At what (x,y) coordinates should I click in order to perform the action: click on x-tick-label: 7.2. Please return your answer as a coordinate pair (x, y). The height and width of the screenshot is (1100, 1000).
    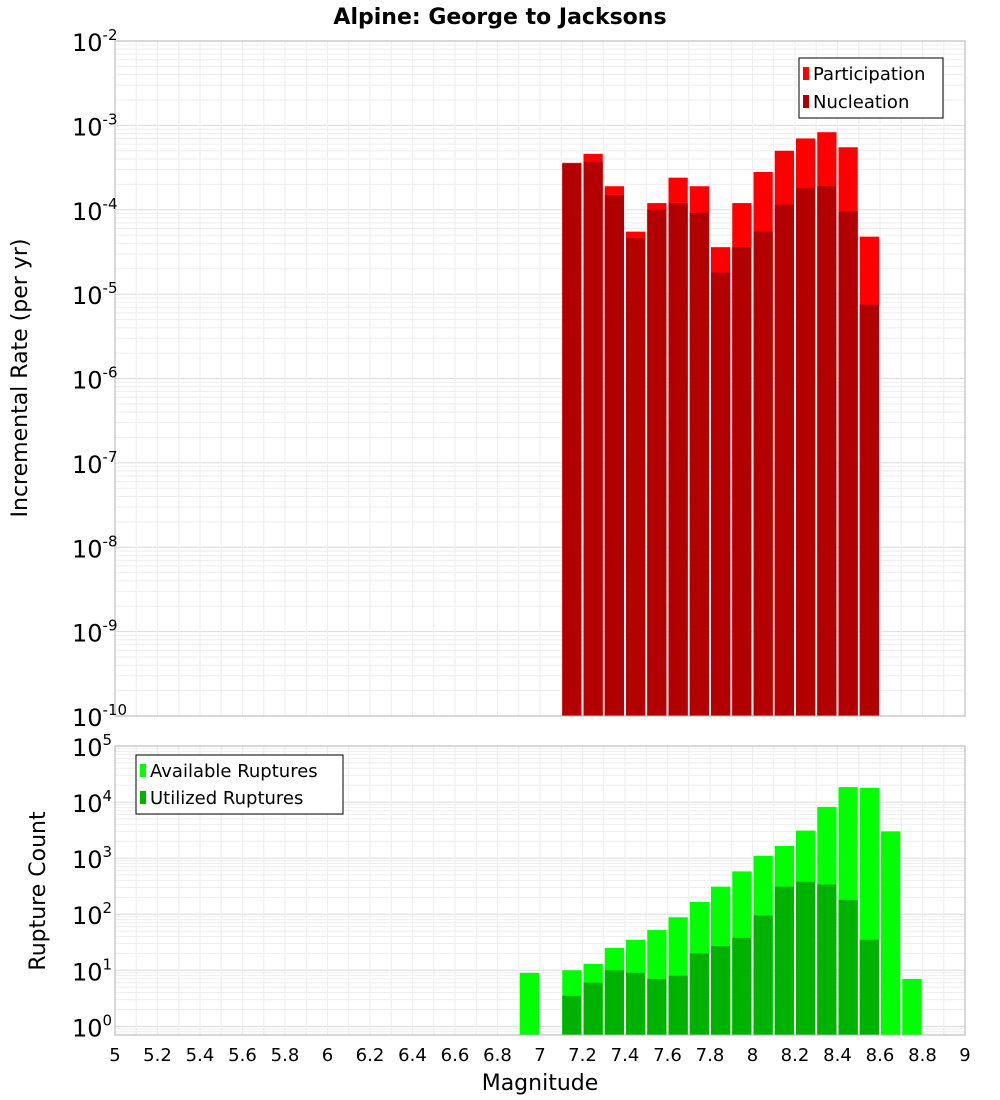
    Looking at the image, I should click on (582, 1055).